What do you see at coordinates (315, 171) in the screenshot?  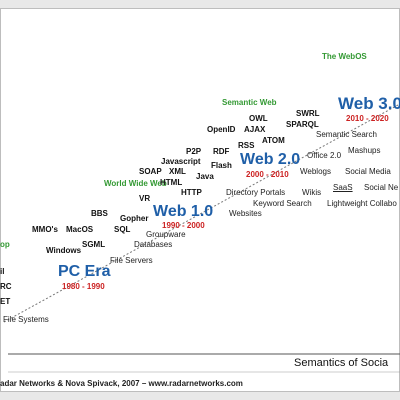 I see `app-weblogs: Weblogs` at bounding box center [315, 171].